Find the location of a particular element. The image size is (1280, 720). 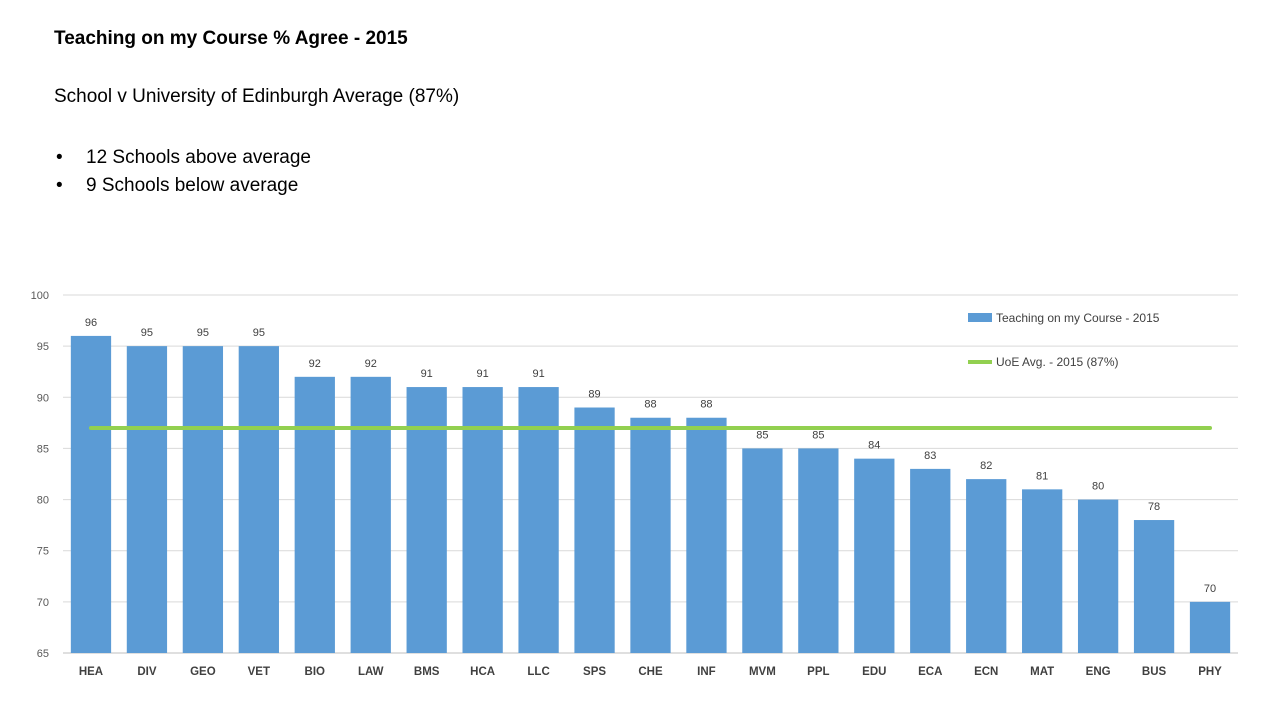

x-tick-label: MAT is located at coordinates (1042, 672).